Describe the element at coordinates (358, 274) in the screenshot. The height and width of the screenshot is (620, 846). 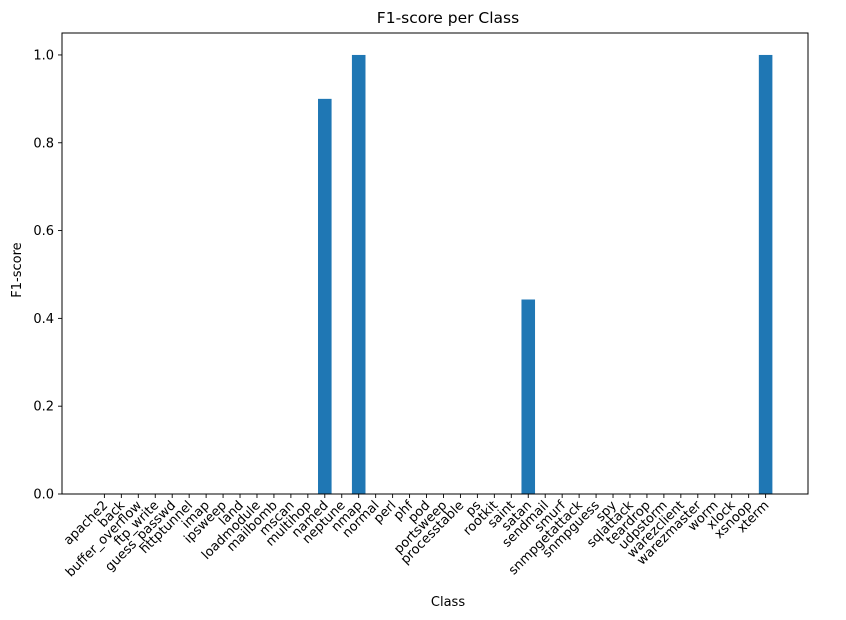
I see `bar-nmap` at that location.